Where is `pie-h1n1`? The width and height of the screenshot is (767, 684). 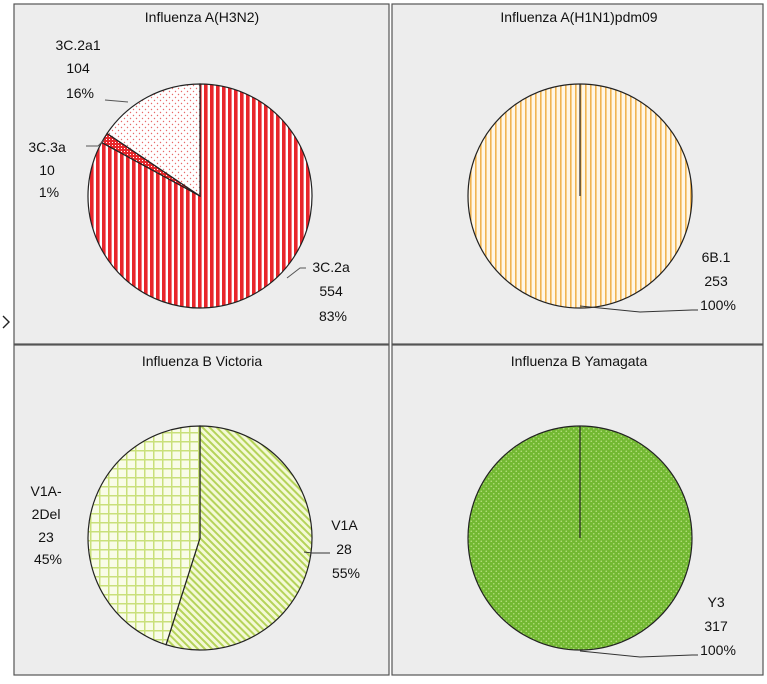 pie-h1n1 is located at coordinates (580, 196).